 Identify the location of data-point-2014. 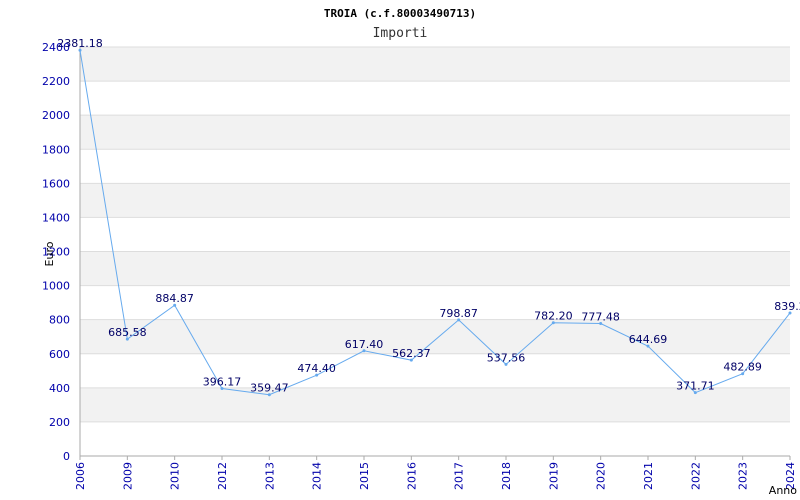
(317, 375).